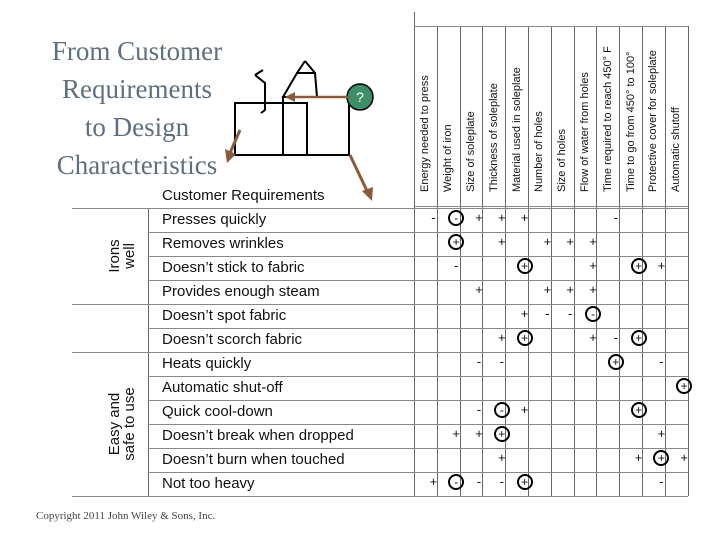  What do you see at coordinates (470, 151) in the screenshot?
I see `design-characteristic-label: Size of soleplate` at bounding box center [470, 151].